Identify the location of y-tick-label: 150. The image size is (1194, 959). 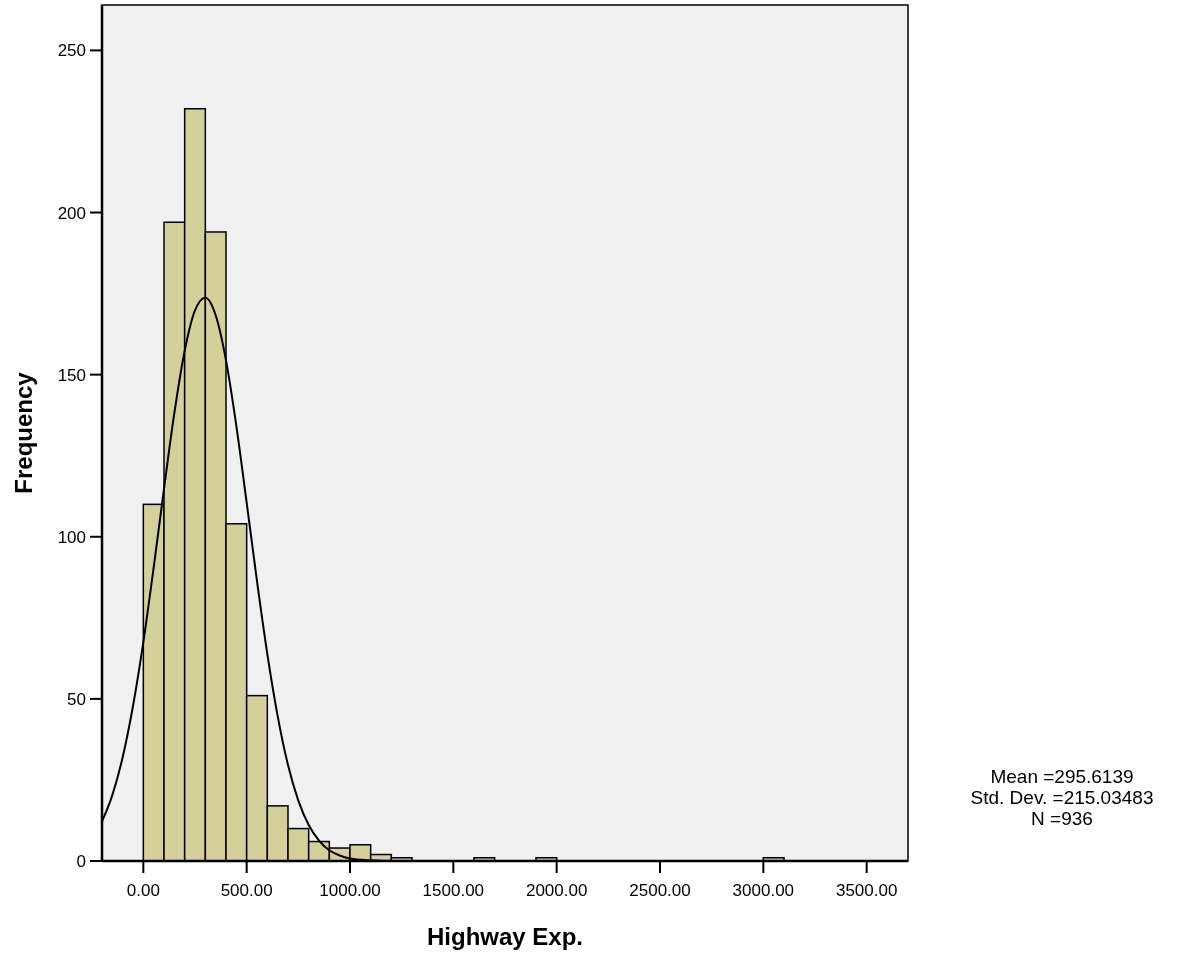
(71, 375).